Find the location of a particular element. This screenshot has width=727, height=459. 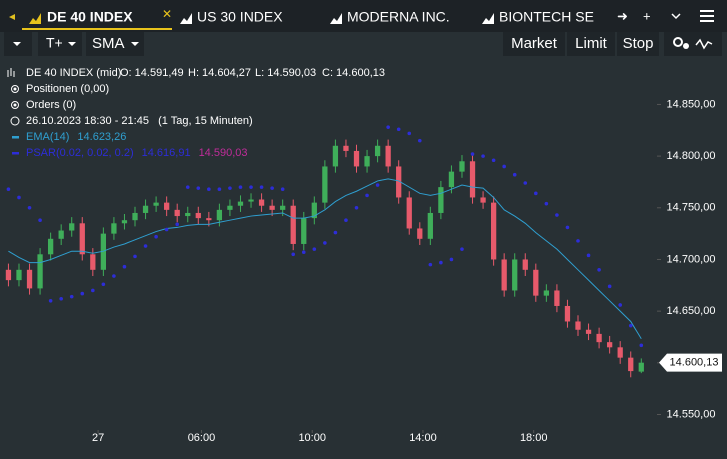

button-label: Stop is located at coordinates (638, 43).